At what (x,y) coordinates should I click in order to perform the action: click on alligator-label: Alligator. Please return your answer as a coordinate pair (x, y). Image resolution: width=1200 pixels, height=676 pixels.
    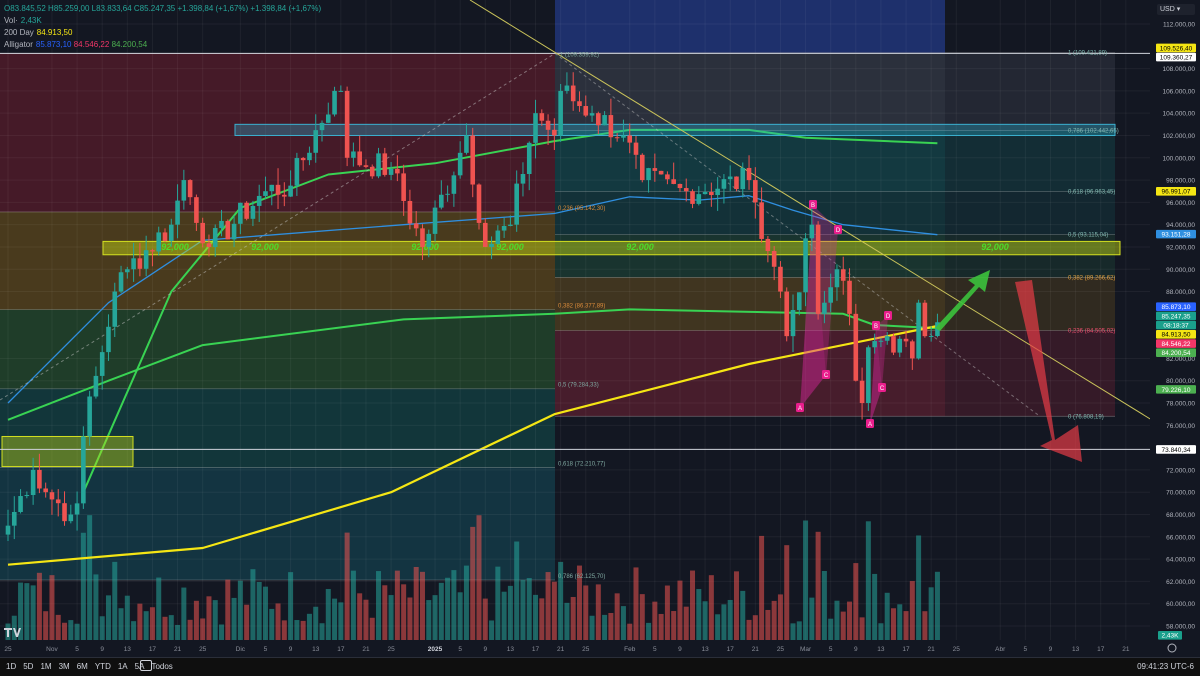
    Looking at the image, I should click on (18, 44).